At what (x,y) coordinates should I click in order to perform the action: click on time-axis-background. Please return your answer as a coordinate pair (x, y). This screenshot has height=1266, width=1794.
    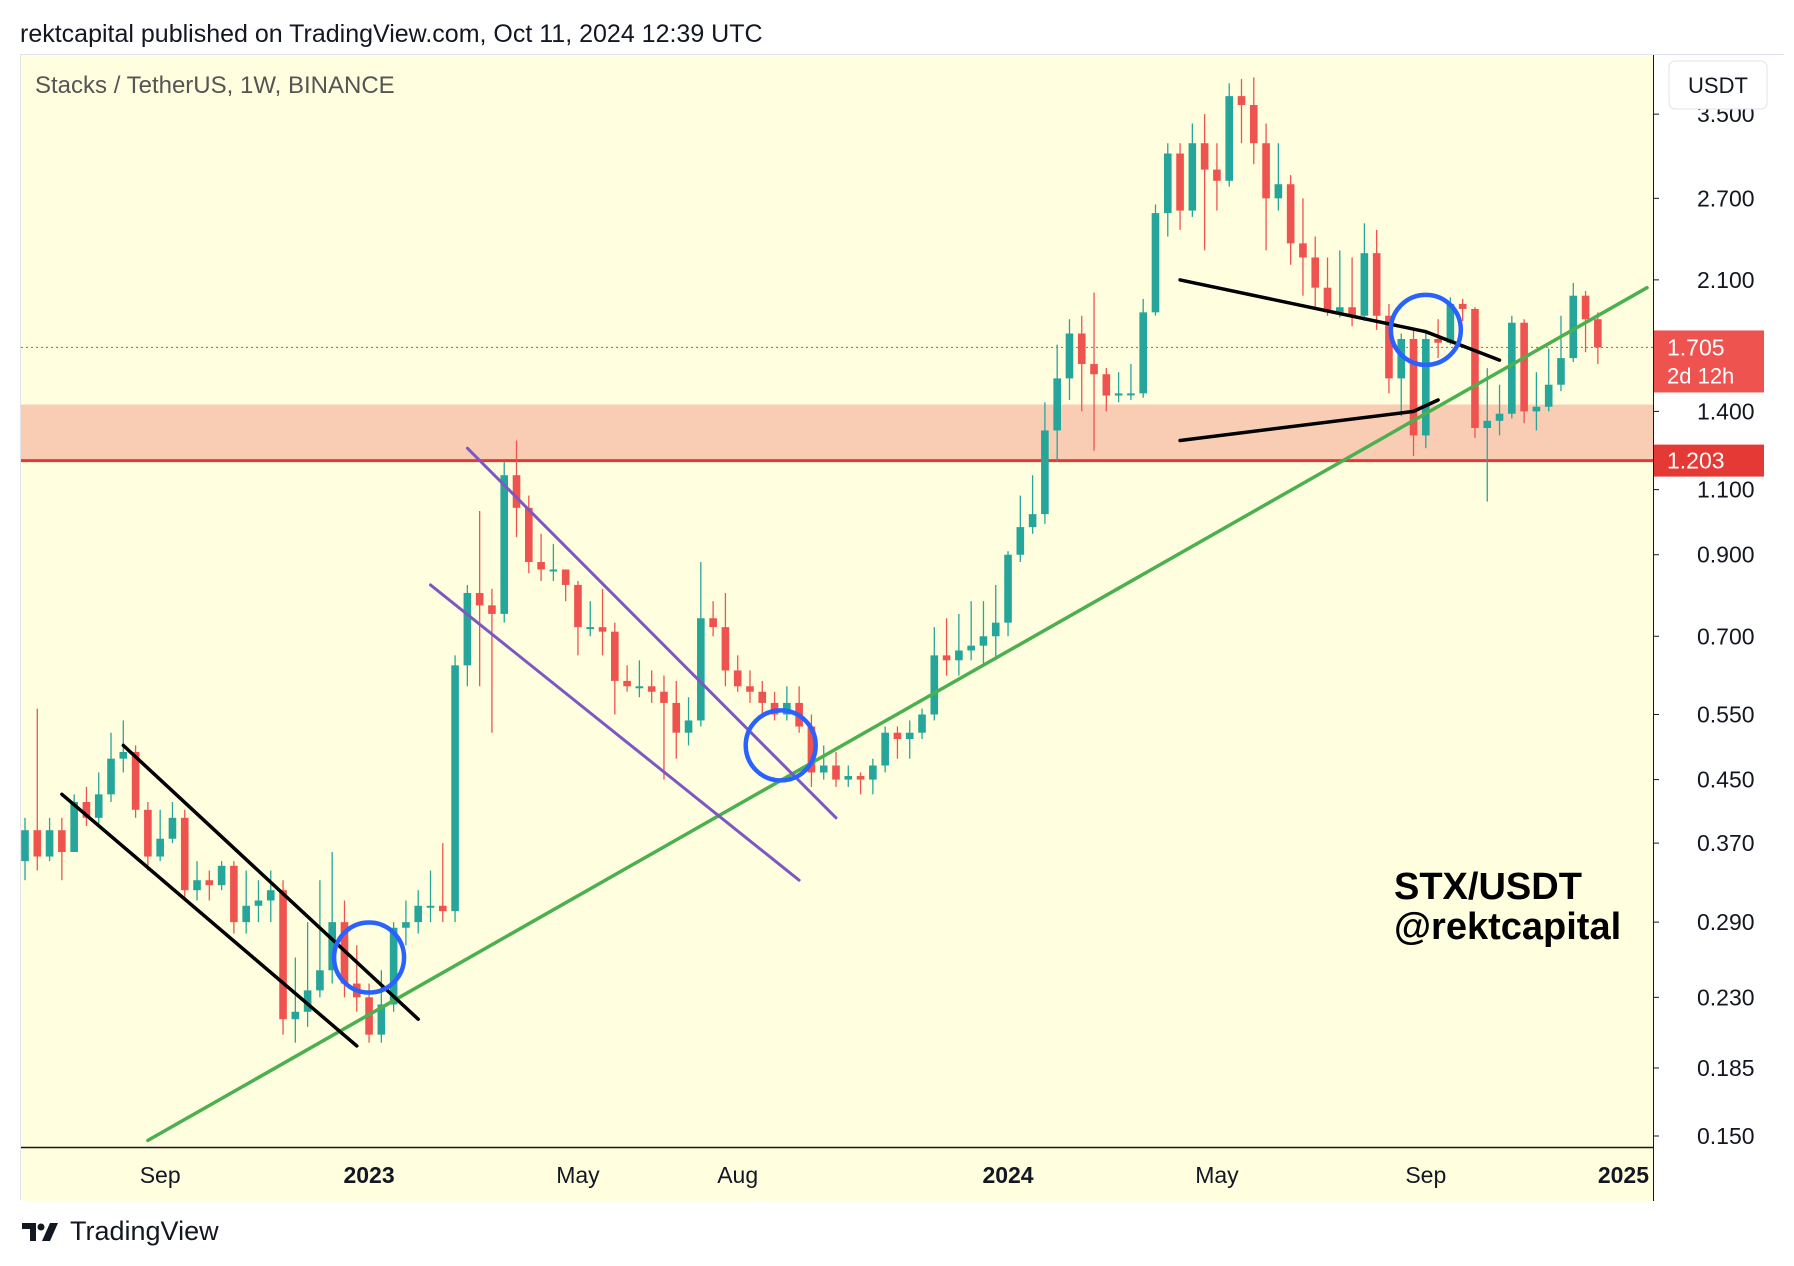
    Looking at the image, I should click on (837, 1174).